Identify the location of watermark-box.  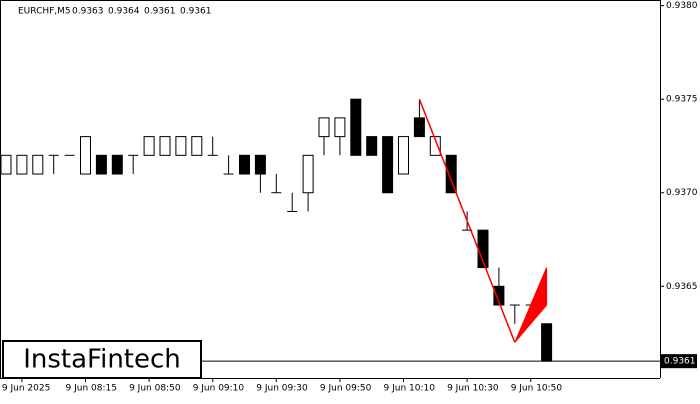
(102, 359).